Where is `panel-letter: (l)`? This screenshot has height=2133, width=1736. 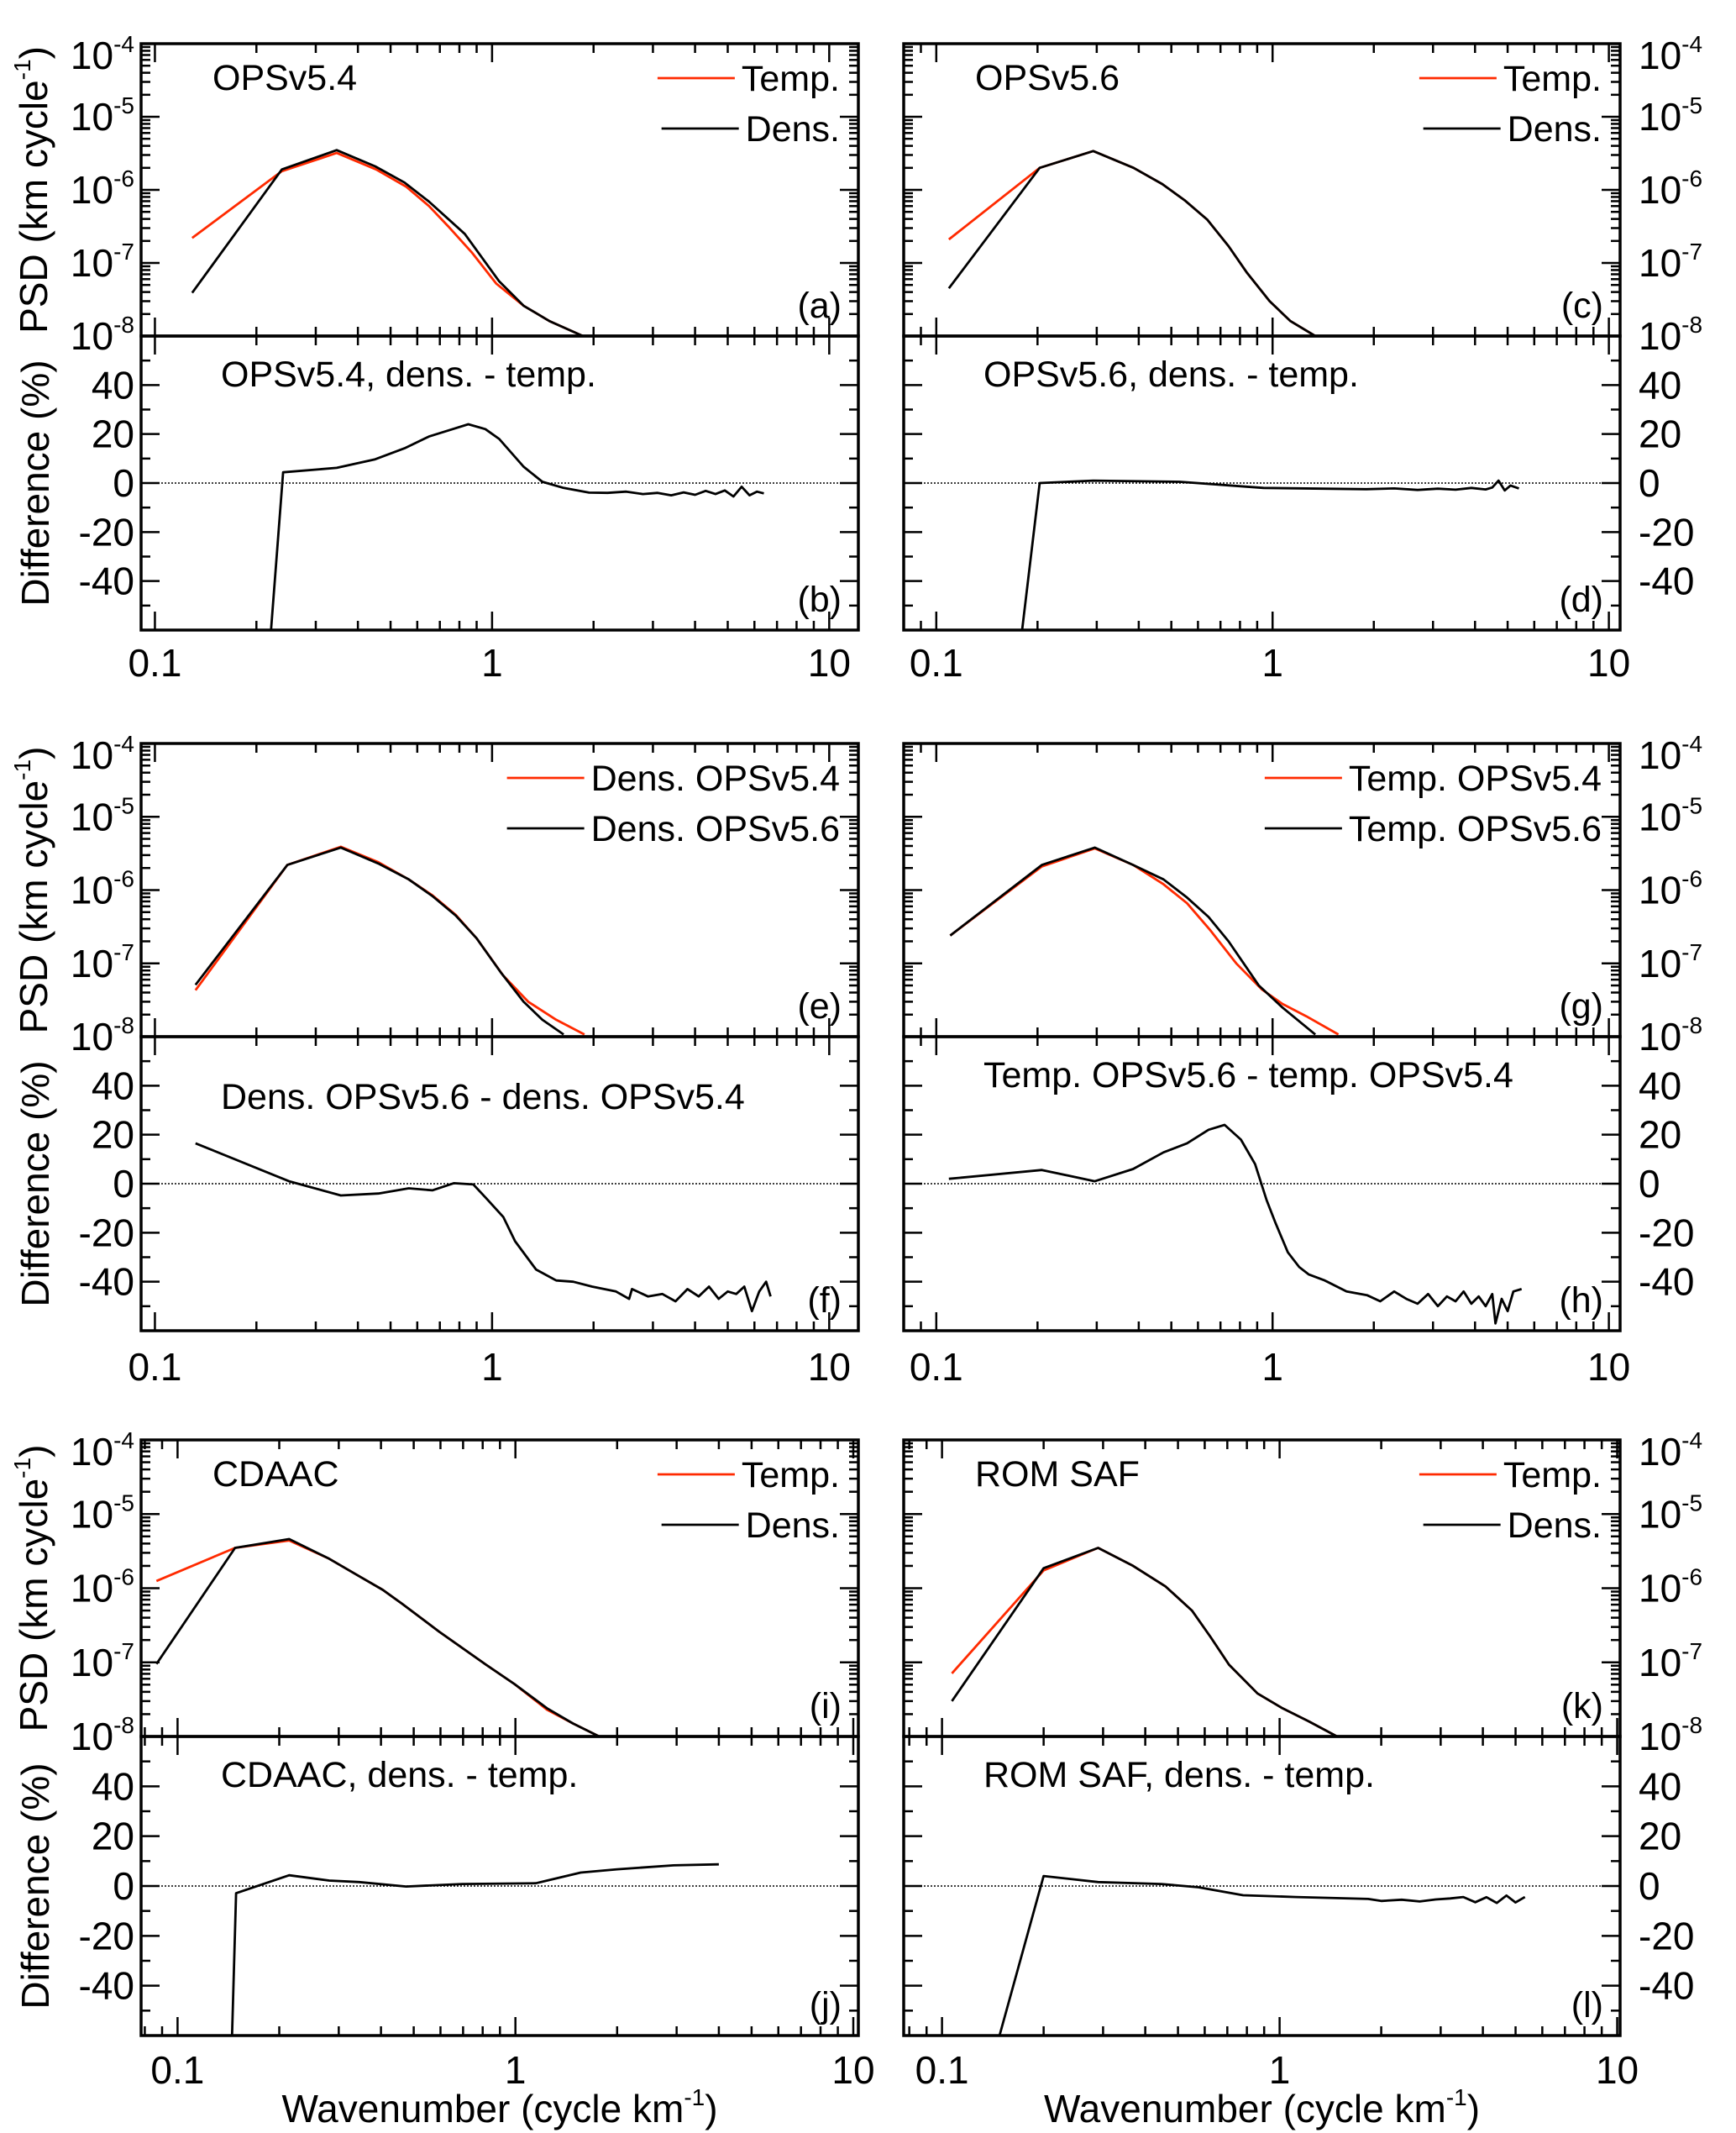
panel-letter: (l) is located at coordinates (1587, 2005).